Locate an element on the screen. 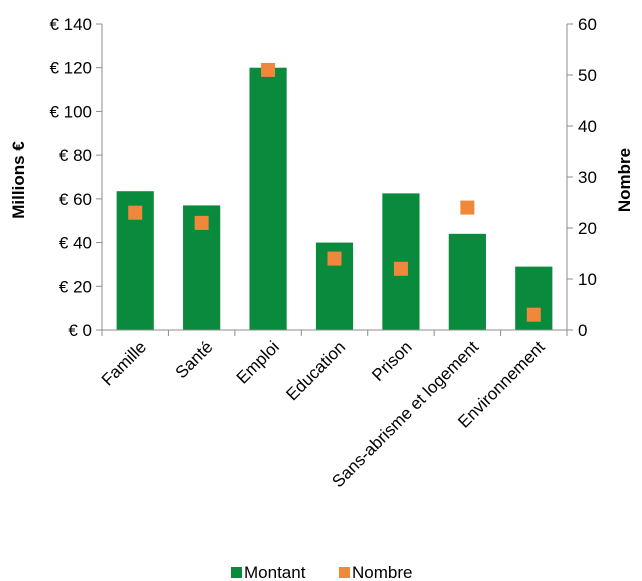 The width and height of the screenshot is (642, 581). right-tick-label: 10 is located at coordinates (587, 279).